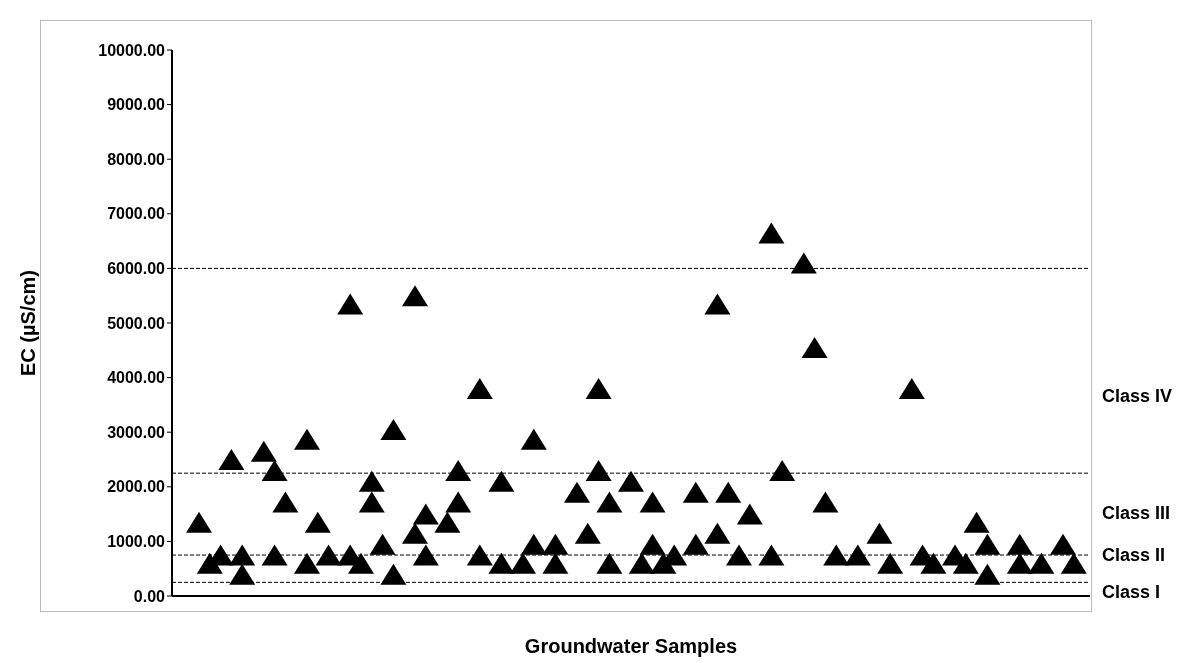  What do you see at coordinates (149, 596) in the screenshot?
I see `y-tick-label: 0.00` at bounding box center [149, 596].